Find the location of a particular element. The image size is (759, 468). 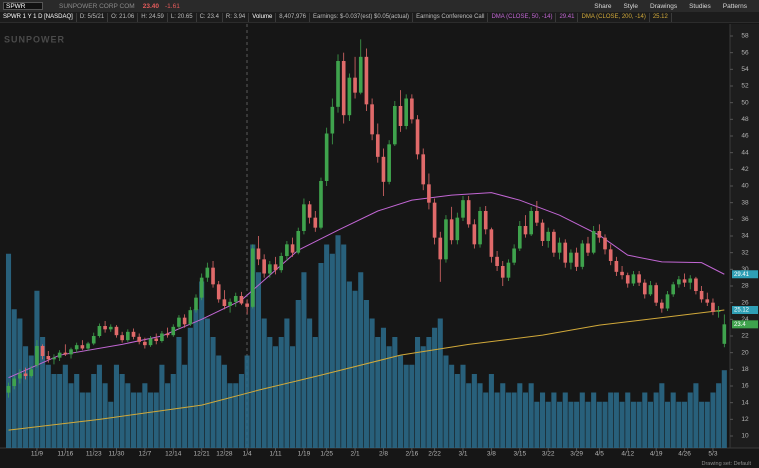

x-tick-label: 4/19 is located at coordinates (656, 454).